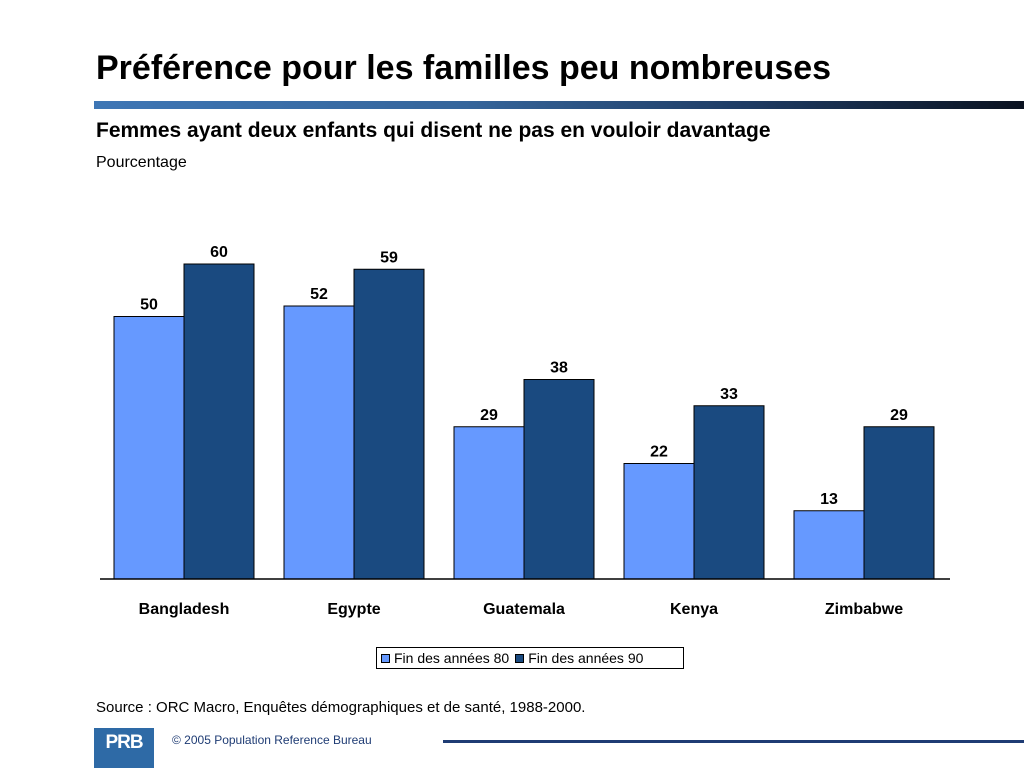 This screenshot has height=768, width=1024. What do you see at coordinates (829, 499) in the screenshot?
I see `data-label-zimbabwe-series-1: 13` at bounding box center [829, 499].